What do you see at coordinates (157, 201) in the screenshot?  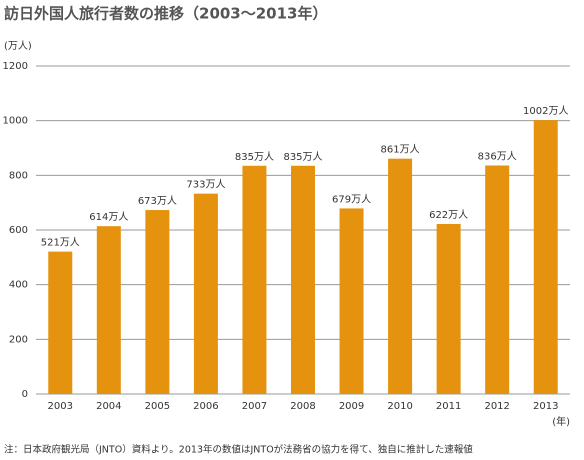 I see `value-label: 673万人` at bounding box center [157, 201].